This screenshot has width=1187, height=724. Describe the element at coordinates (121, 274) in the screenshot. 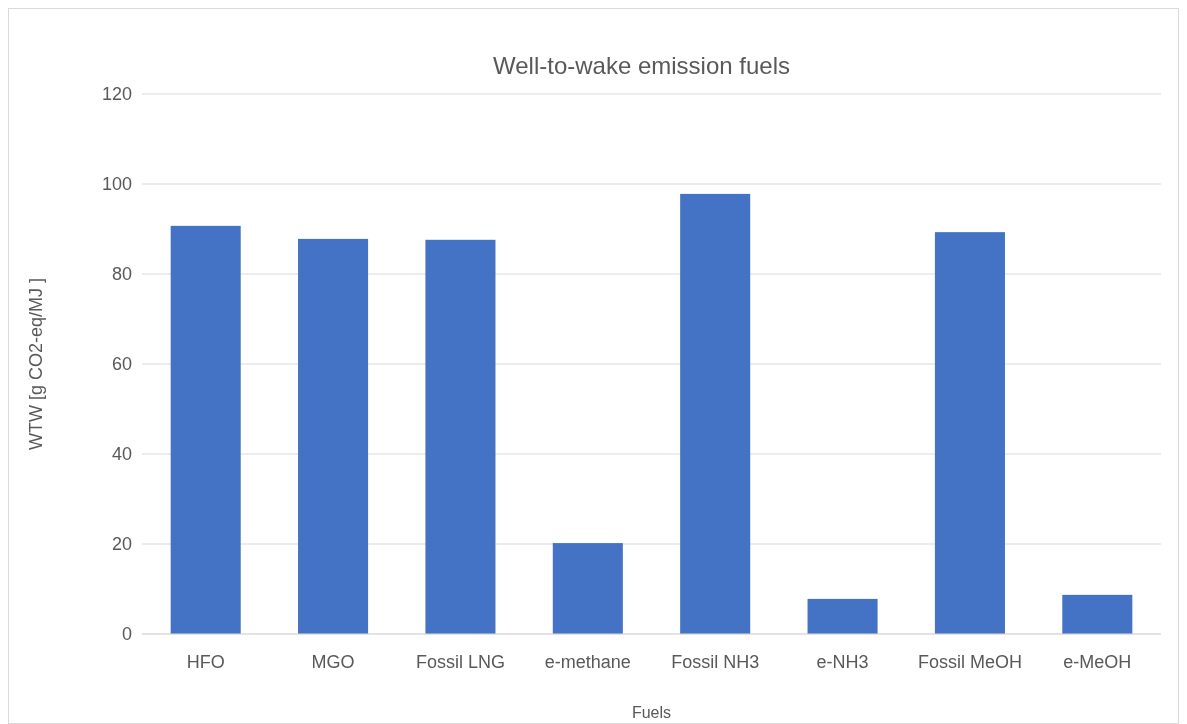

I see `y-tick-label: 80` at that location.